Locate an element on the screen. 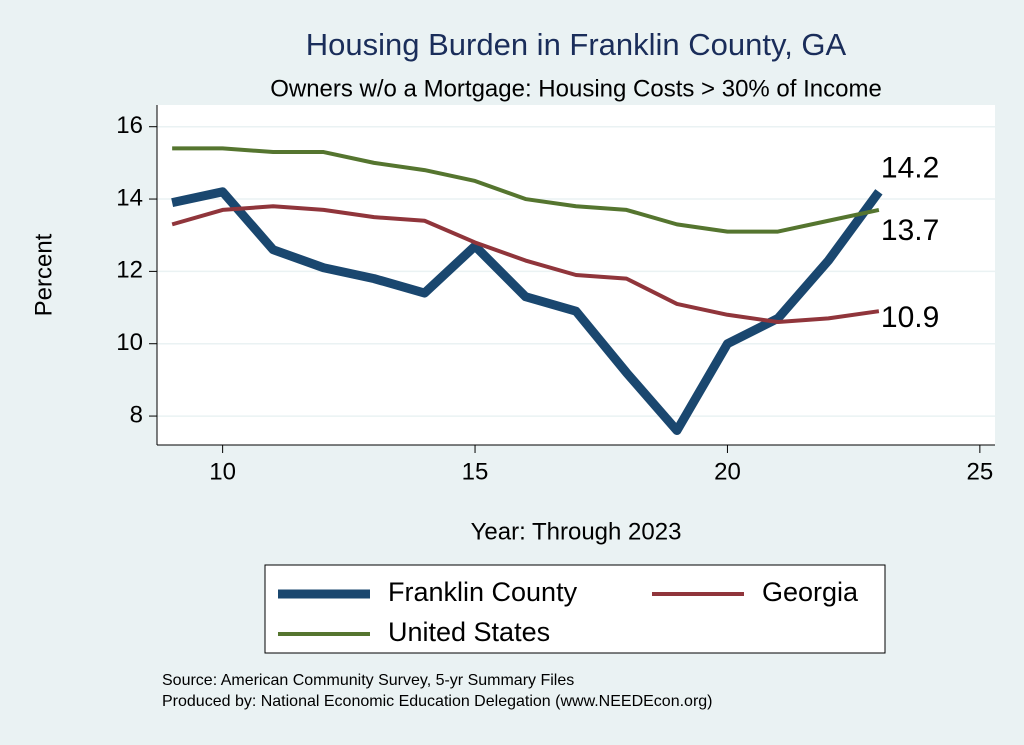  y-axis-label: Percent is located at coordinates (43, 274).